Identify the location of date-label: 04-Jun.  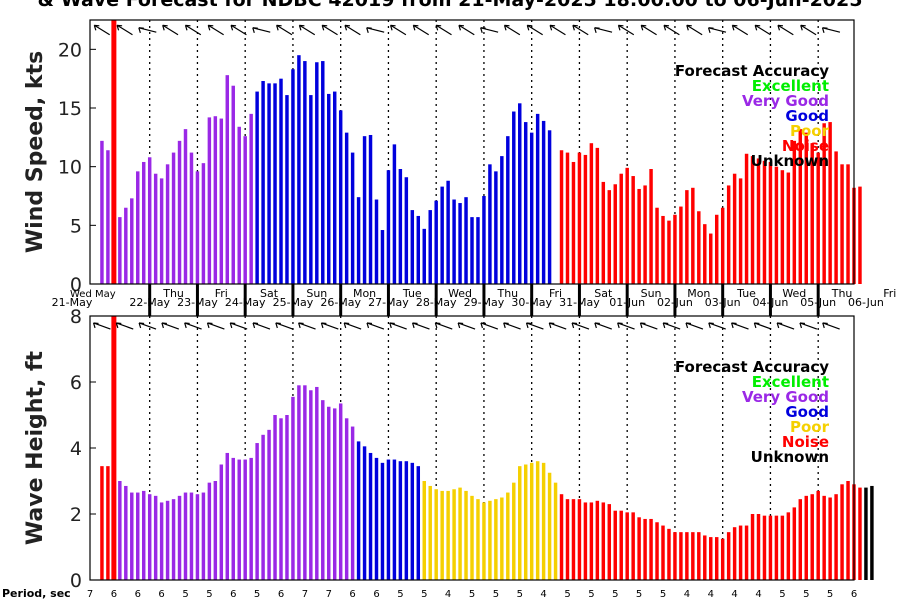
(771, 302).